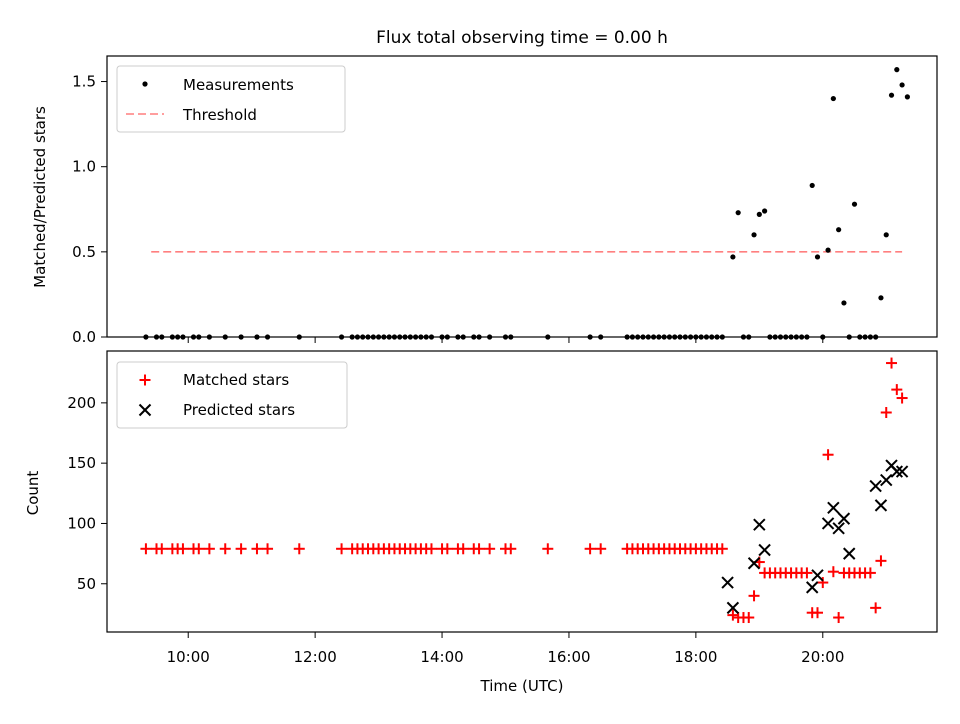 The image size is (960, 724). Describe the element at coordinates (84, 82) in the screenshot. I see `y-tick-label: 1.5` at that location.